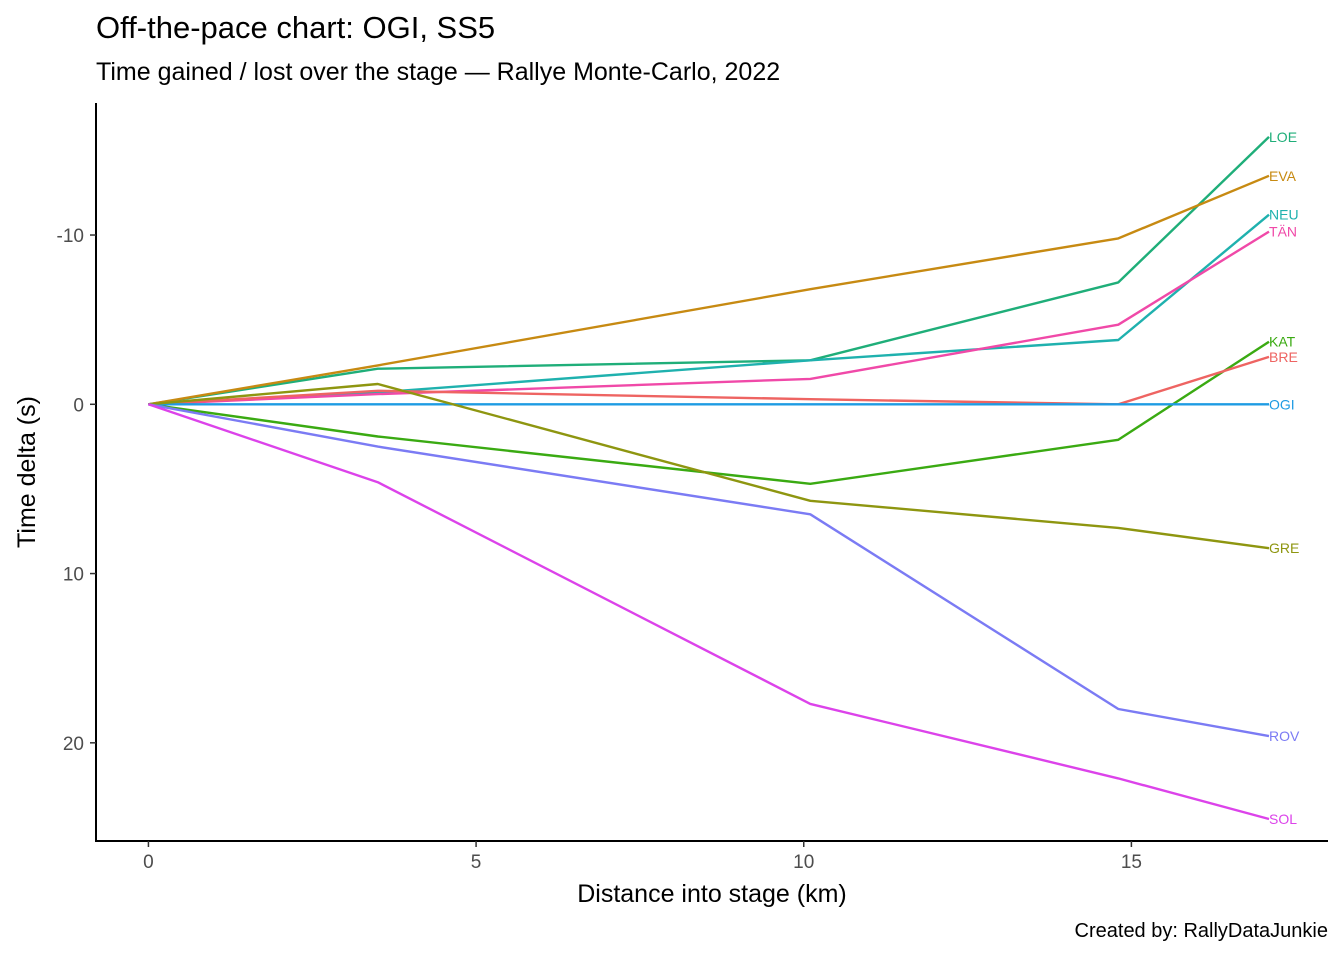 This screenshot has height=960, width=1344. I want to click on x-tick-label: 15, so click(1131, 862).